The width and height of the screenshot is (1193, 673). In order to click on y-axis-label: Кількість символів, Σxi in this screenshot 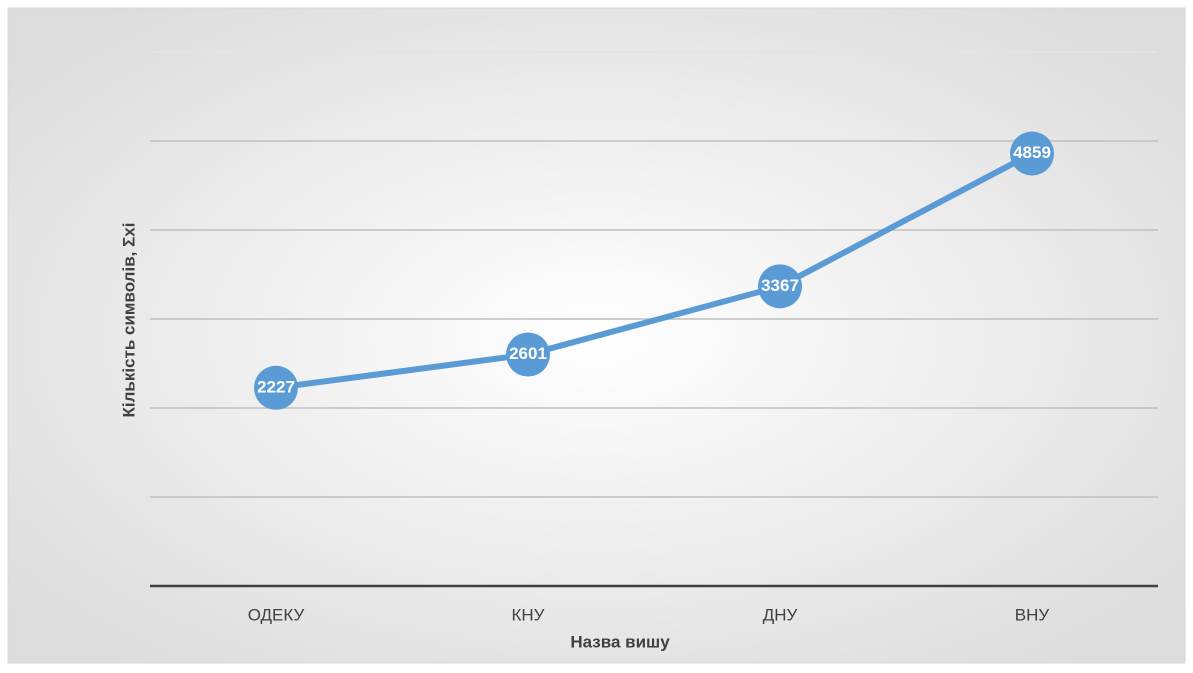, I will do `click(128, 319)`.